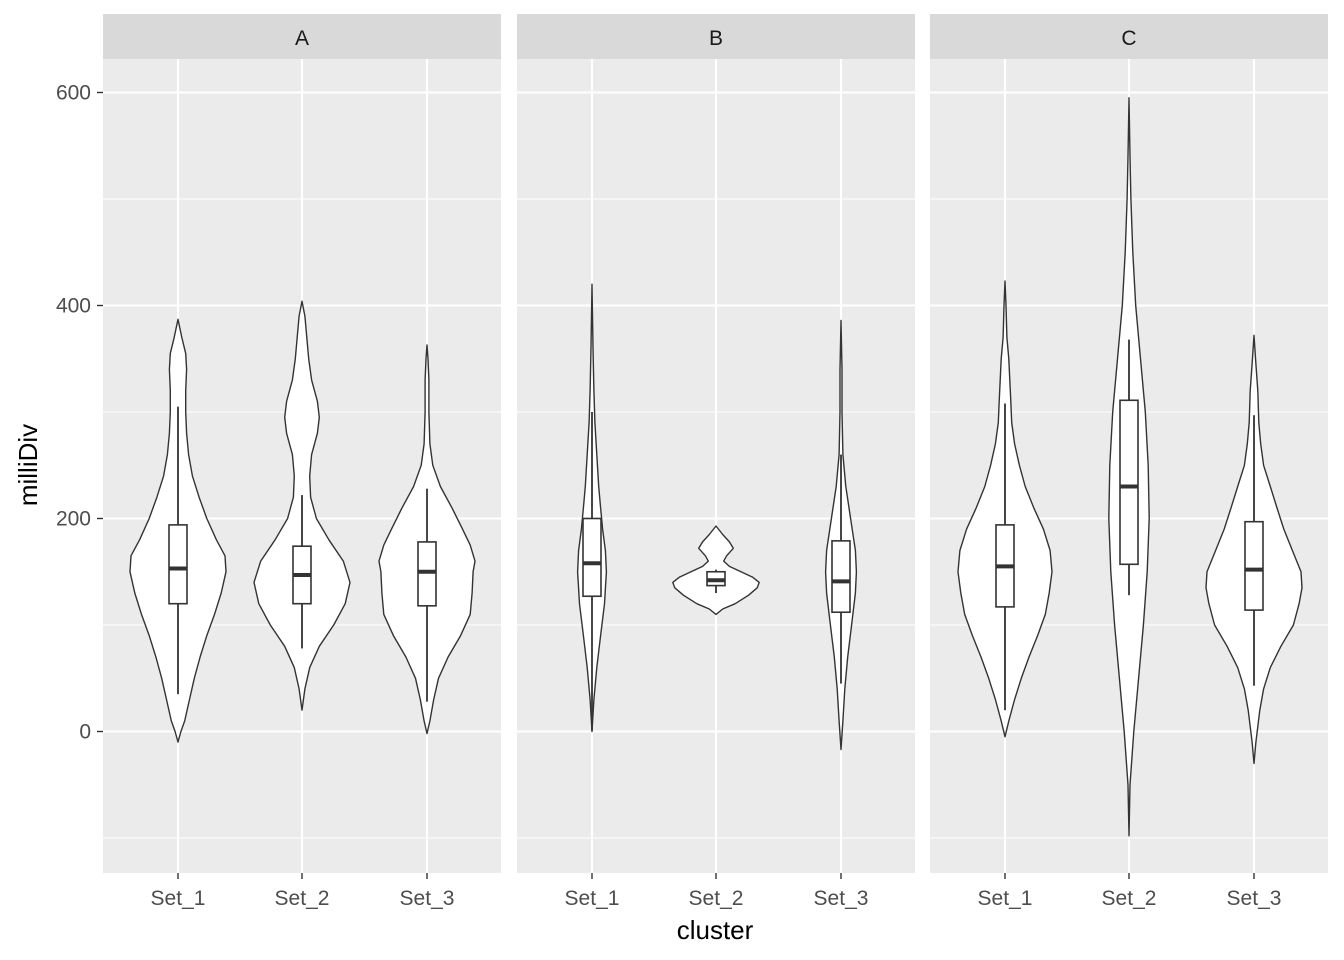  I want to click on facet-label: B, so click(716, 38).